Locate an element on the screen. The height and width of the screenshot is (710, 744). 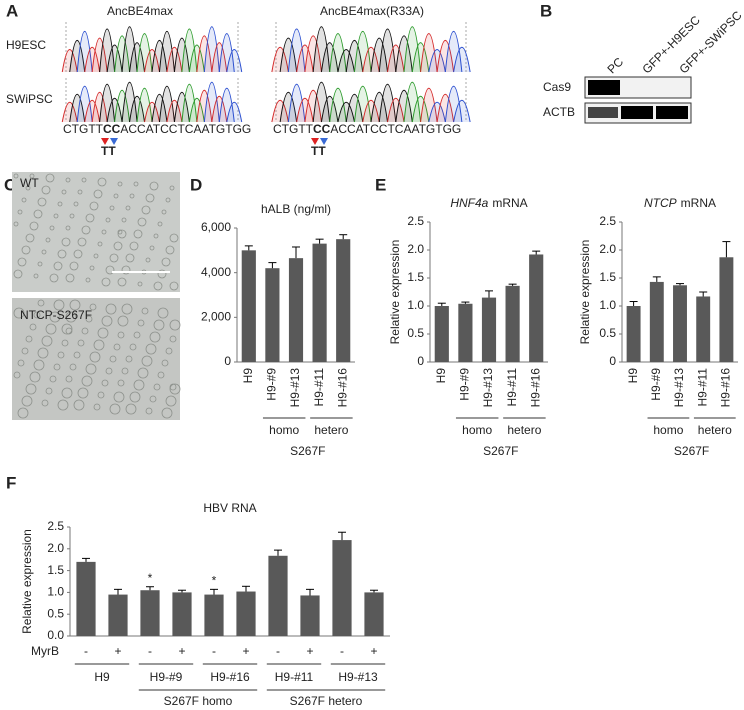
group-label: hetero is located at coordinates (524, 430).